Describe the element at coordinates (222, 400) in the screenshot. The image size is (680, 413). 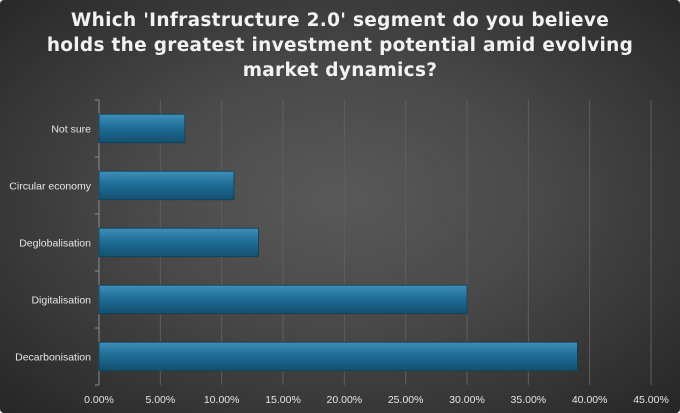
I see `x-tick-label: 10.00%` at that location.